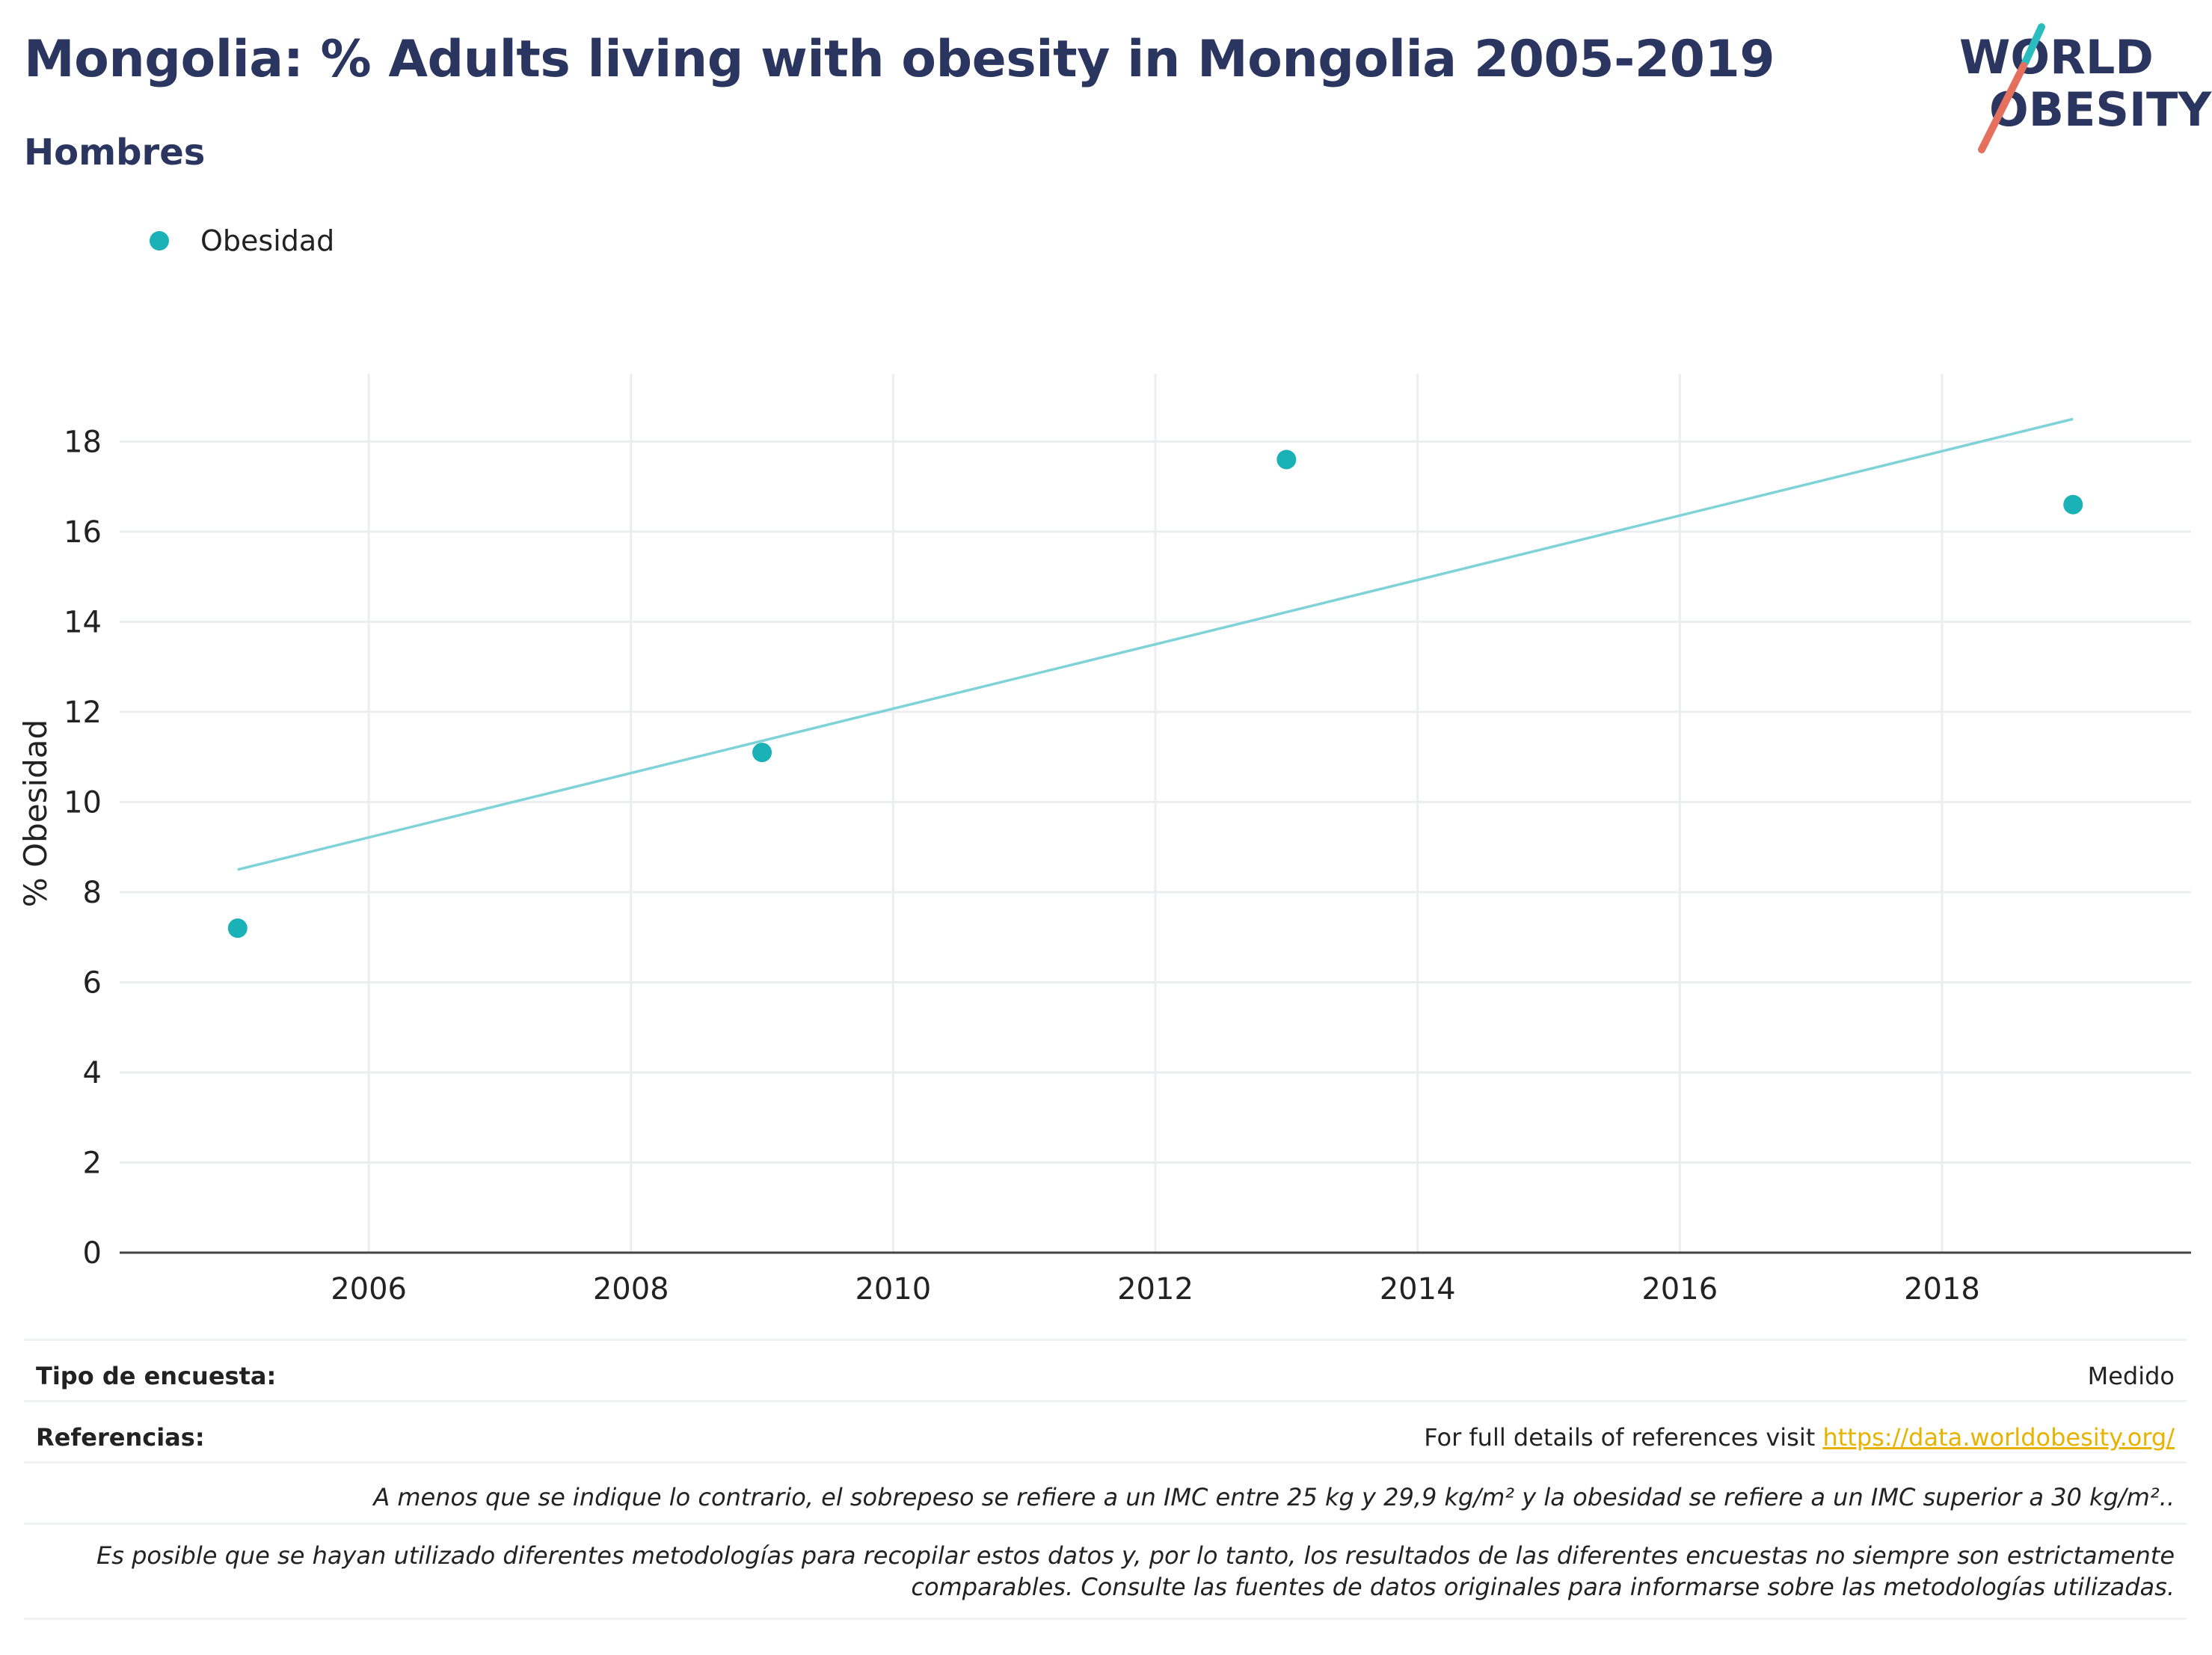 The height and width of the screenshot is (1655, 2212). What do you see at coordinates (83, 713) in the screenshot?
I see `y-tick-label: 12` at bounding box center [83, 713].